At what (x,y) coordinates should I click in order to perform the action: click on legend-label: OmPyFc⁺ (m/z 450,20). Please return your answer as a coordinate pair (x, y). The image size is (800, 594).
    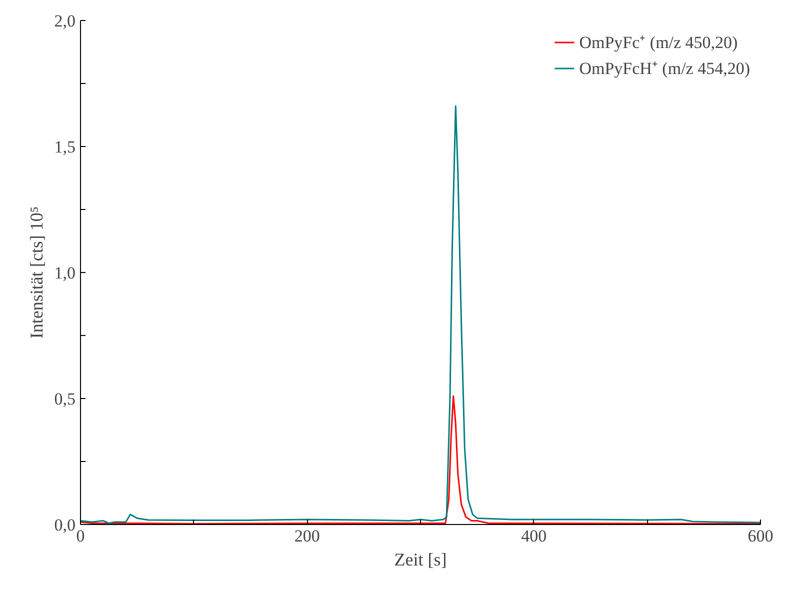
    Looking at the image, I should click on (658, 42).